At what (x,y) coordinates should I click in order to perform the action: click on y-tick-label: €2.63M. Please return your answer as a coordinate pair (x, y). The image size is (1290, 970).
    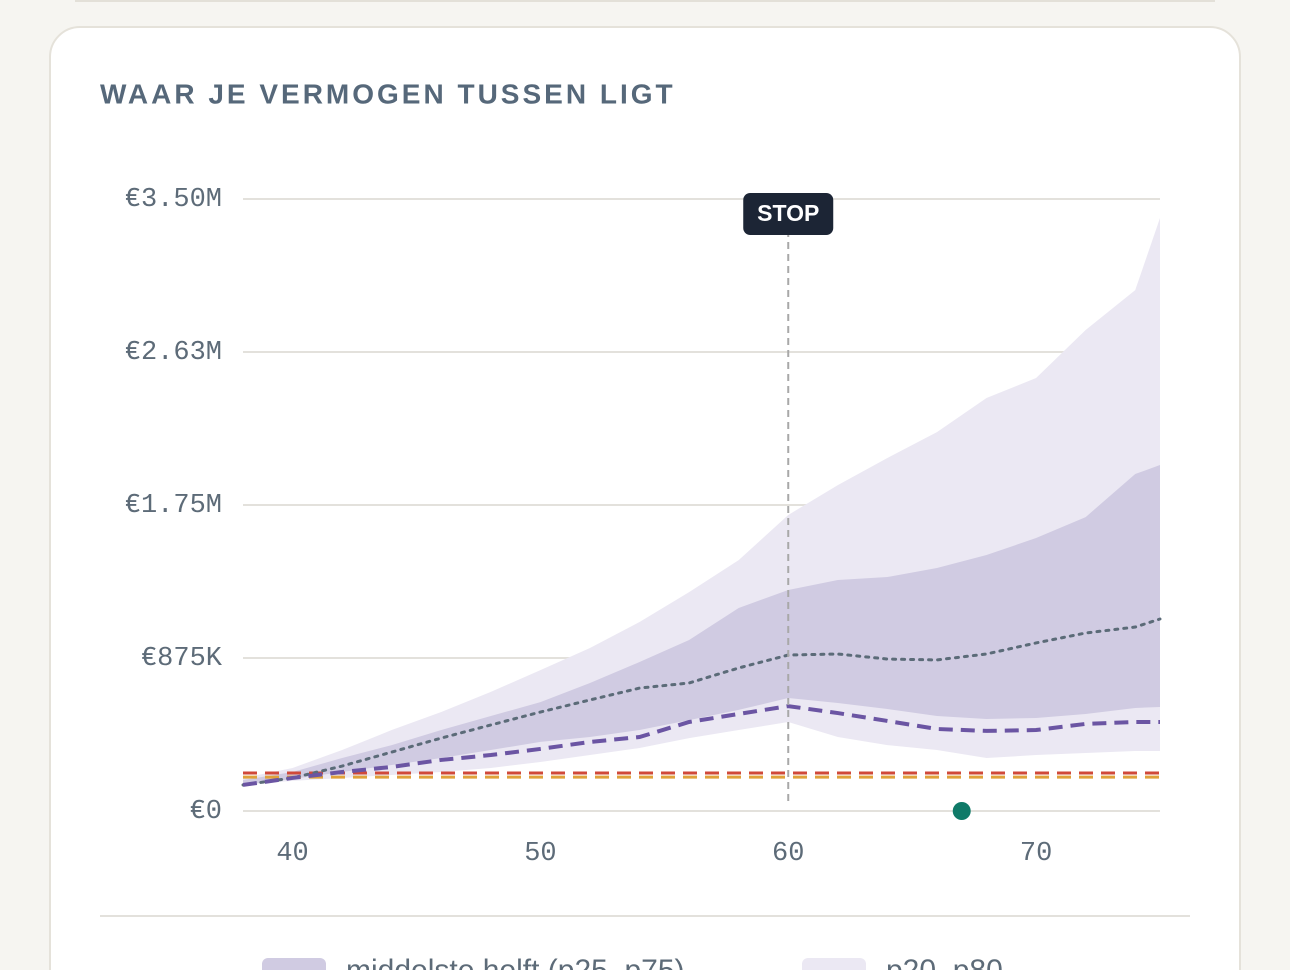
    Looking at the image, I should click on (173, 353).